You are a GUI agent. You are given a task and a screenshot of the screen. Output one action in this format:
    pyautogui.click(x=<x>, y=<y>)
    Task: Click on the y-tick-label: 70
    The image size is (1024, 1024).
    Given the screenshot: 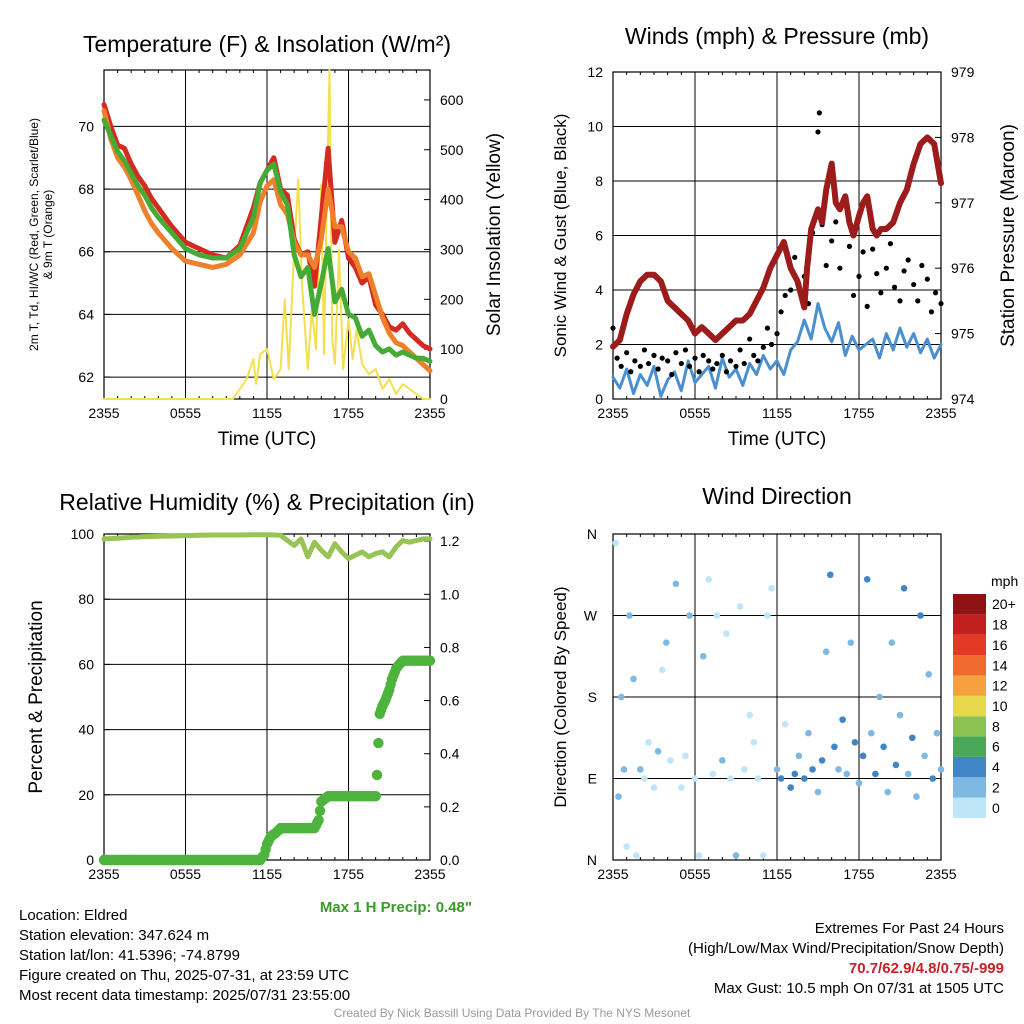 What is the action you would take?
    pyautogui.click(x=86, y=126)
    